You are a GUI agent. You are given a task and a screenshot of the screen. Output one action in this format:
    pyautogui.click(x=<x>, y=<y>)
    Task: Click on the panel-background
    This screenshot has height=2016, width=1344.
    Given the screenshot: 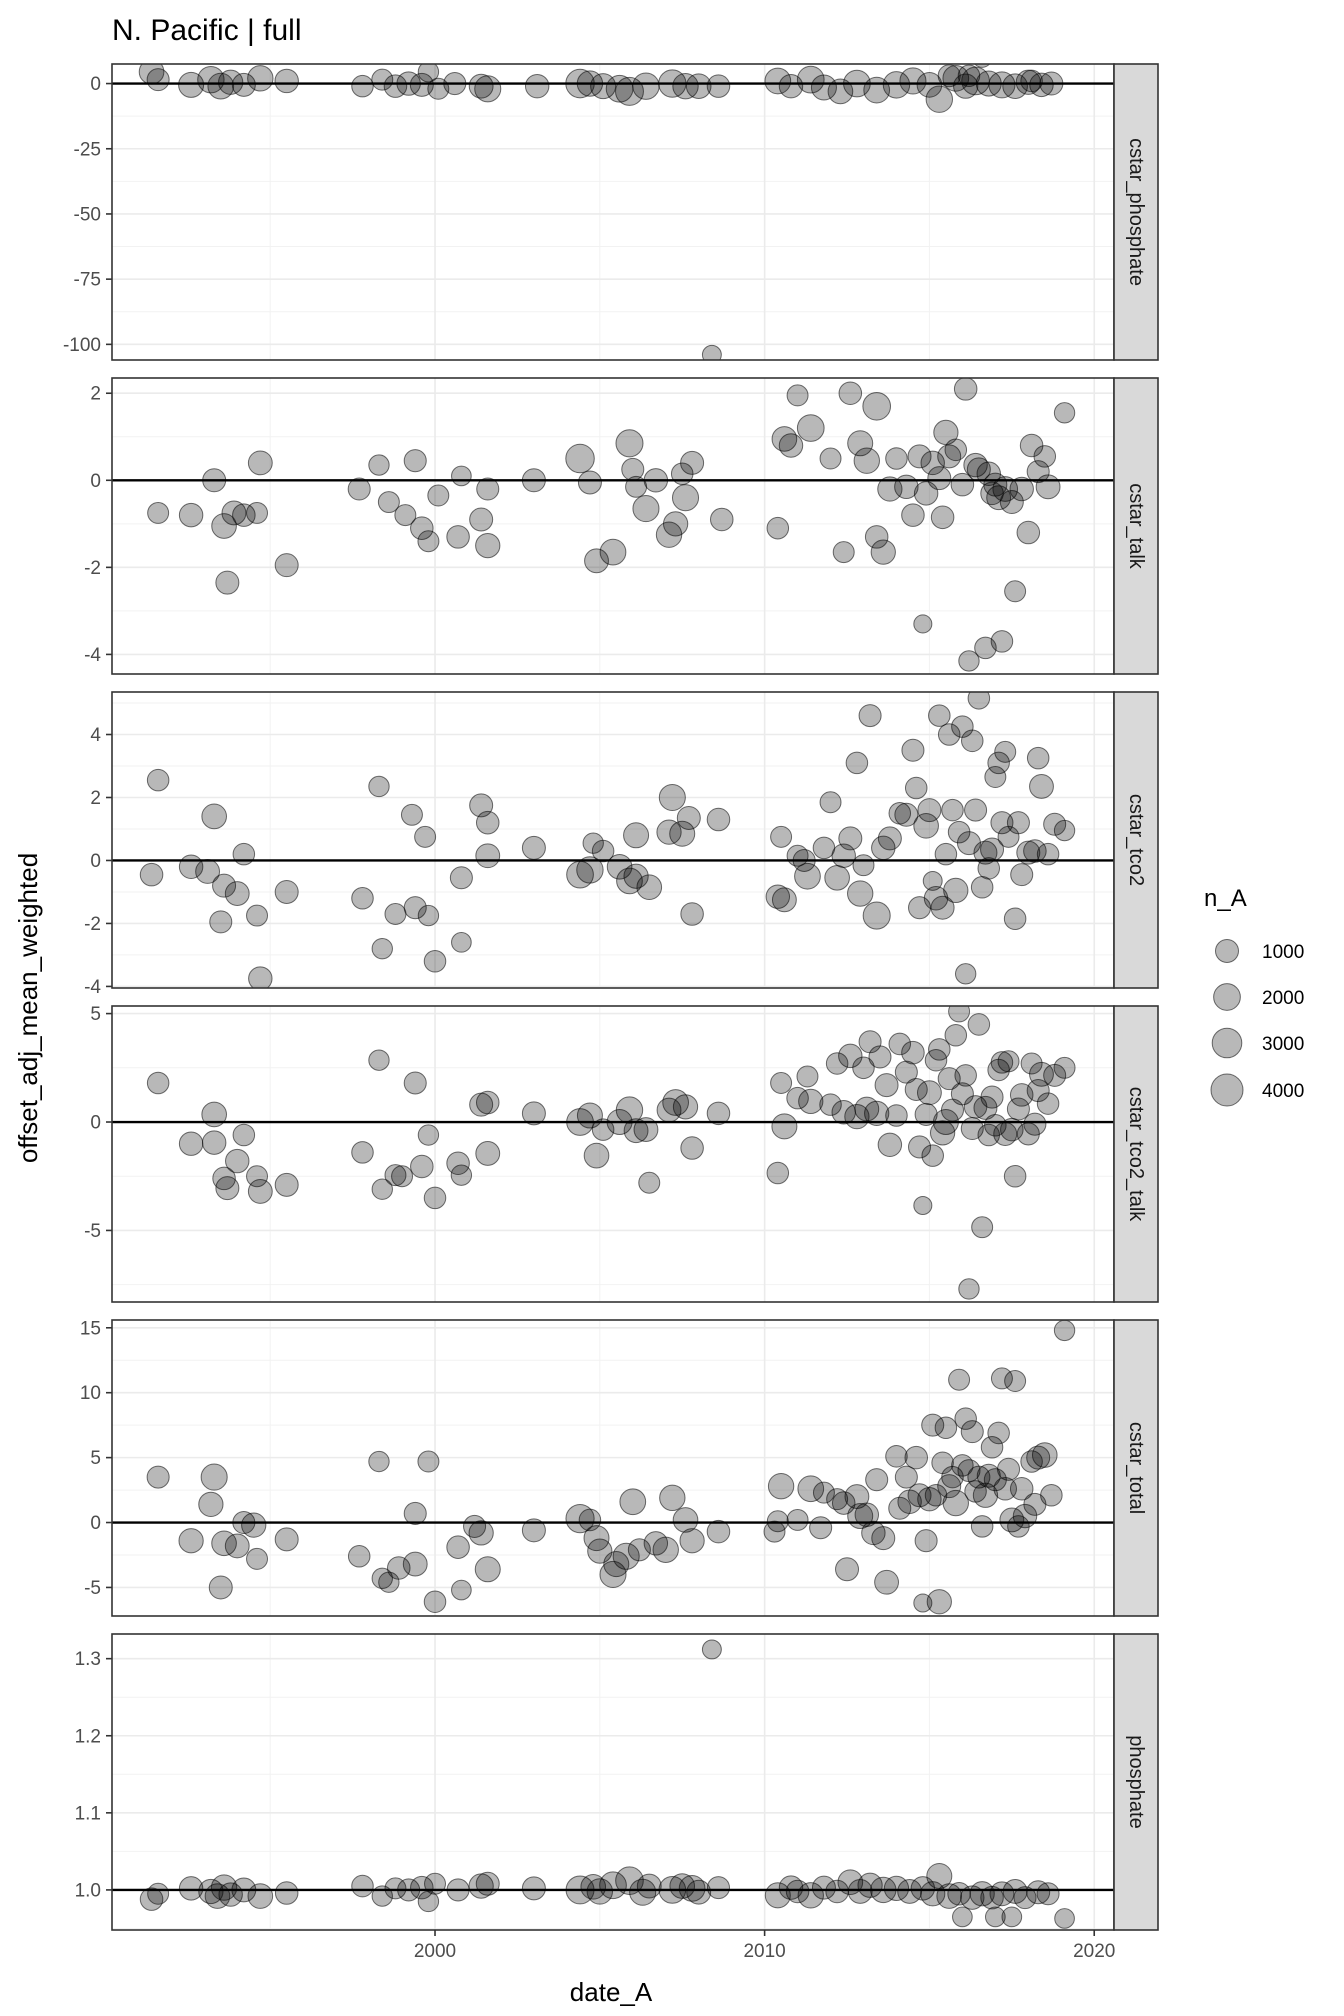 What is the action you would take?
    pyautogui.click(x=613, y=526)
    